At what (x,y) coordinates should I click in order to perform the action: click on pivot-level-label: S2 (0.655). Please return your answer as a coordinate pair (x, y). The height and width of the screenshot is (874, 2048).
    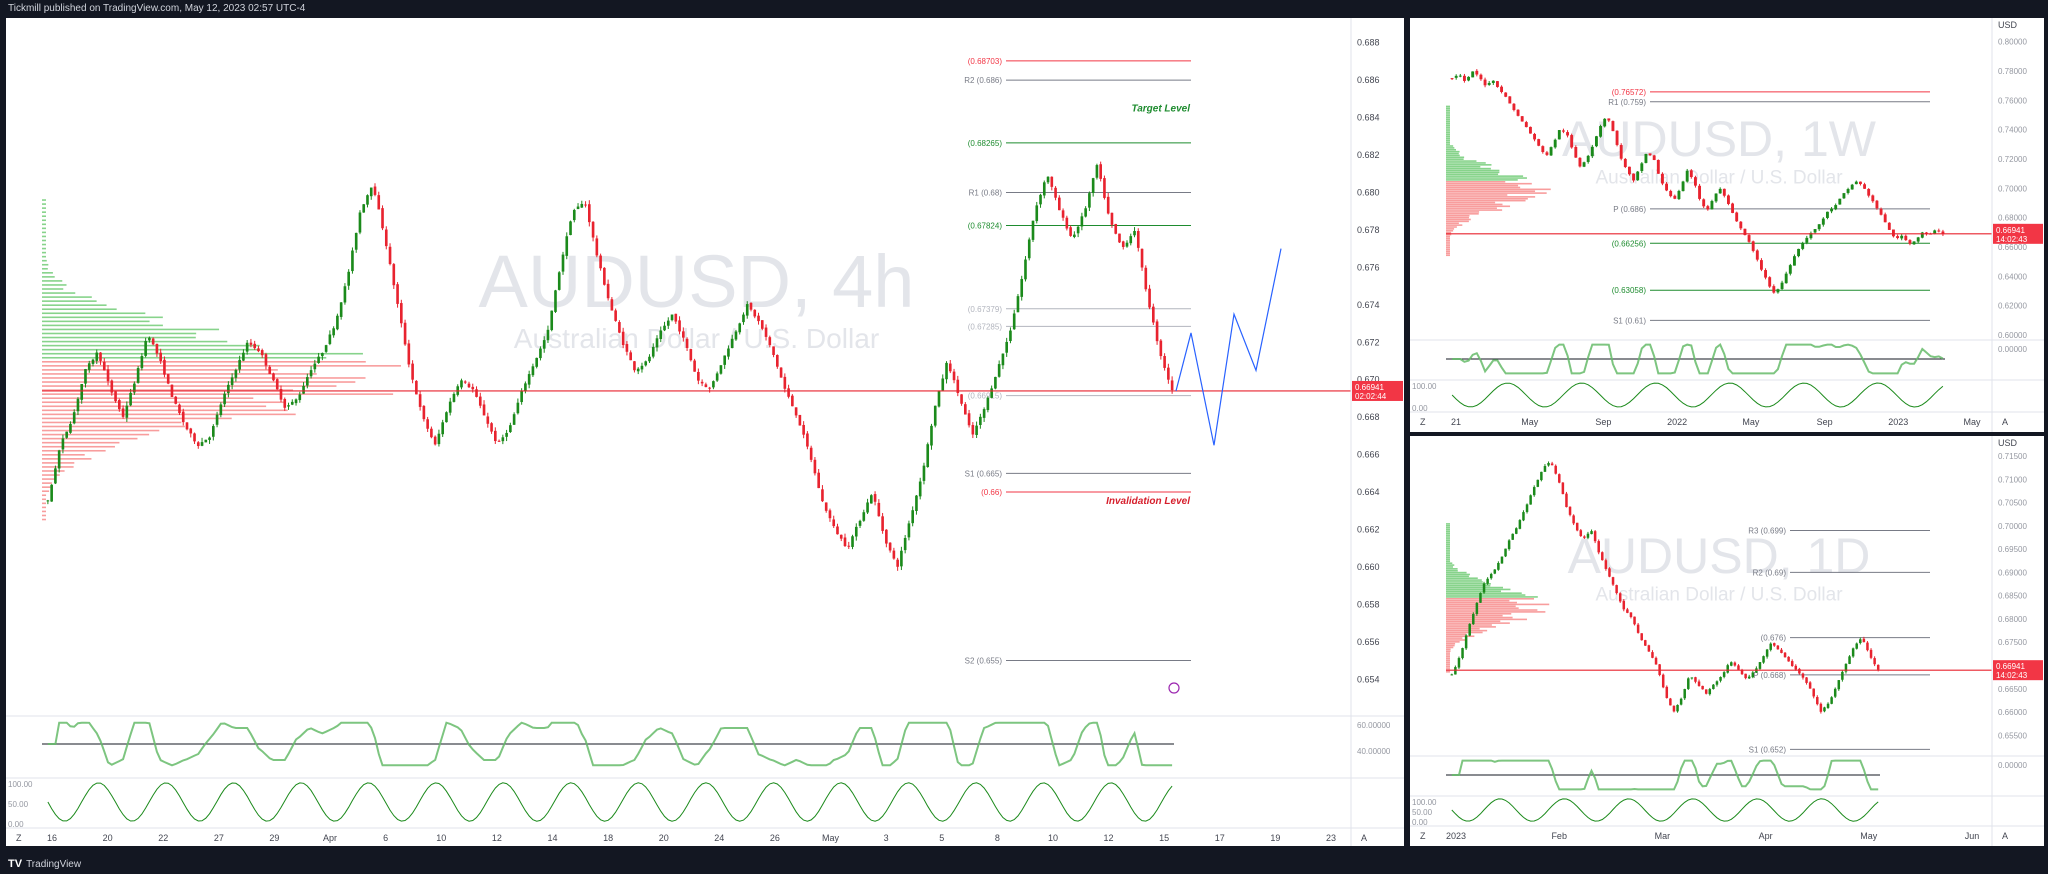
    Looking at the image, I should click on (984, 661).